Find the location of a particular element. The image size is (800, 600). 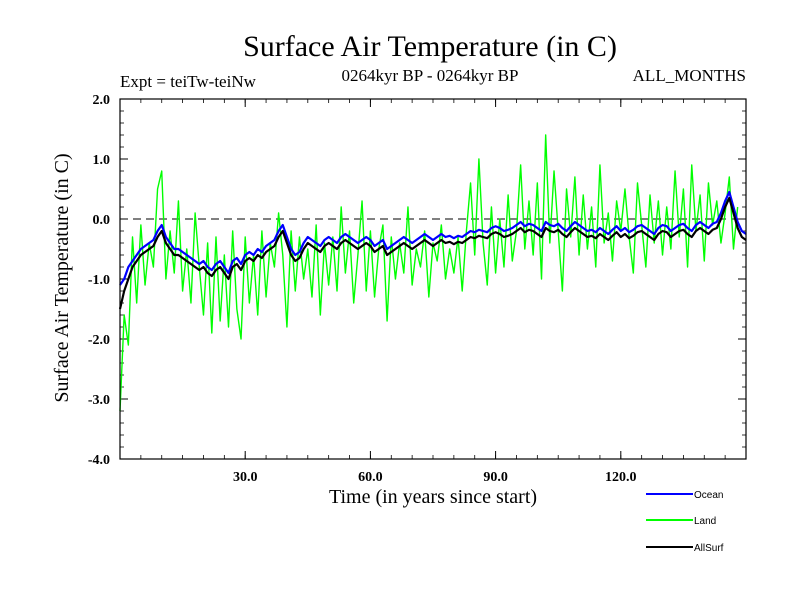

chart-title: Surface Air Temperature (in C) is located at coordinates (430, 46).